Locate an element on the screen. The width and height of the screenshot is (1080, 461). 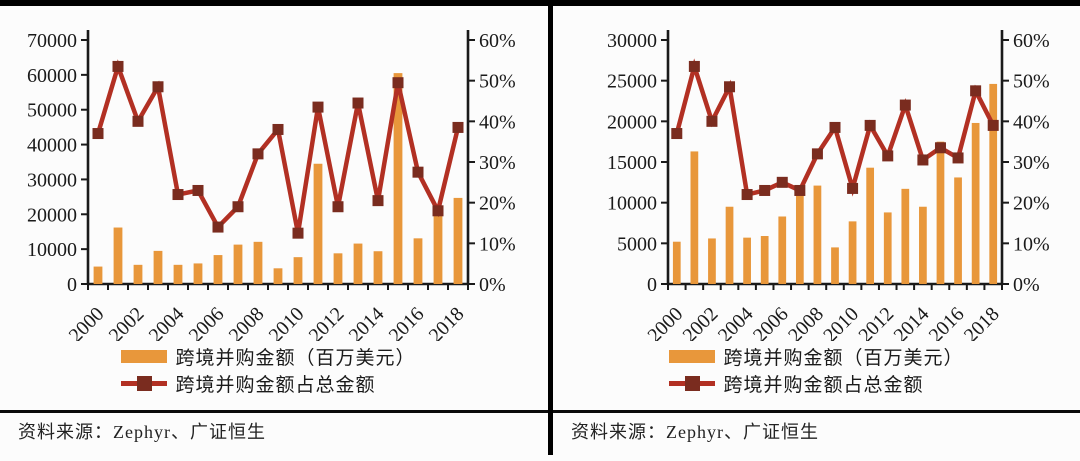
svg-text: 40000 is located at coordinates (52, 146).